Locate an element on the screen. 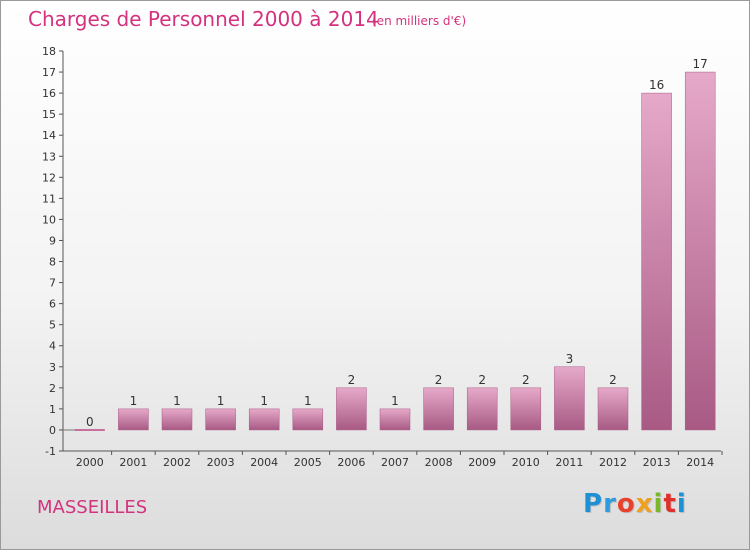  y-tick-label: 8 is located at coordinates (52, 262).